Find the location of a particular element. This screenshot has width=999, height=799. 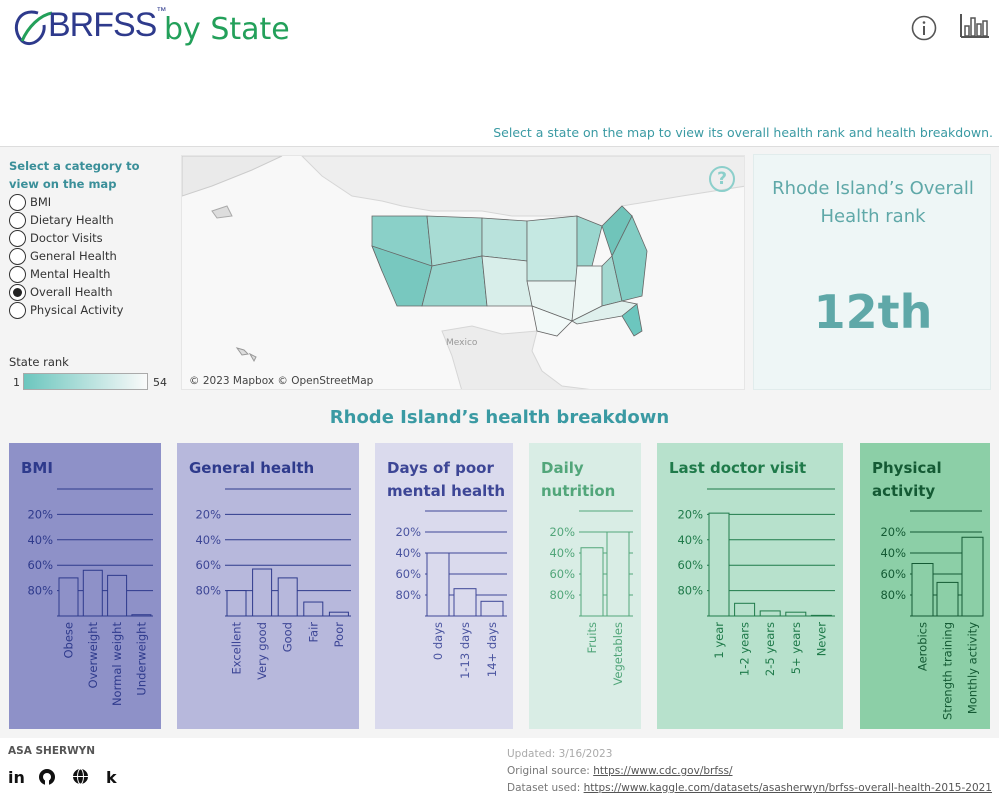

bar-obese is located at coordinates (68, 597).